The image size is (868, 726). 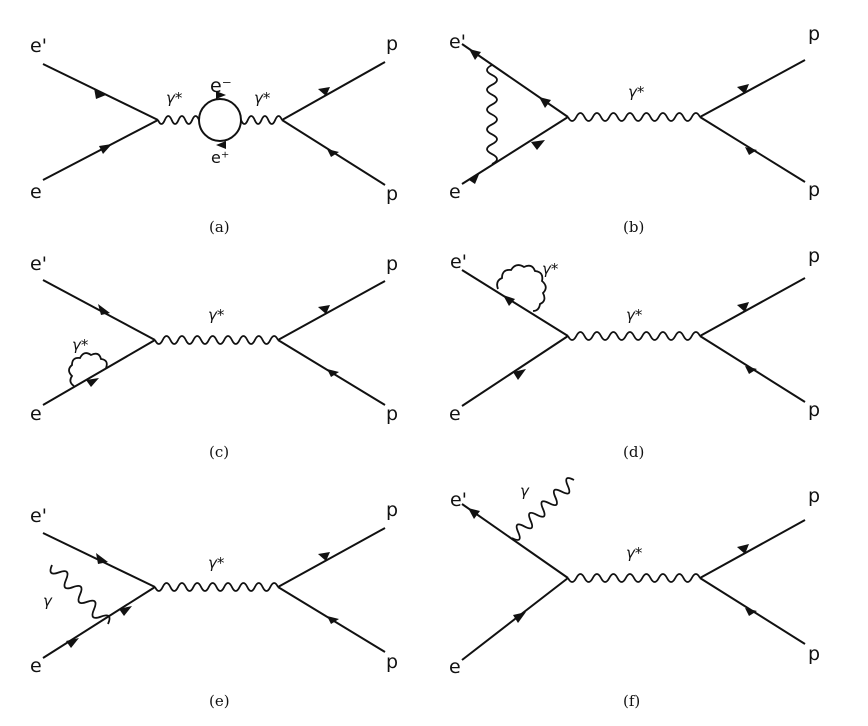 What do you see at coordinates (633, 227) in the screenshot?
I see `caption-b: (b)` at bounding box center [633, 227].